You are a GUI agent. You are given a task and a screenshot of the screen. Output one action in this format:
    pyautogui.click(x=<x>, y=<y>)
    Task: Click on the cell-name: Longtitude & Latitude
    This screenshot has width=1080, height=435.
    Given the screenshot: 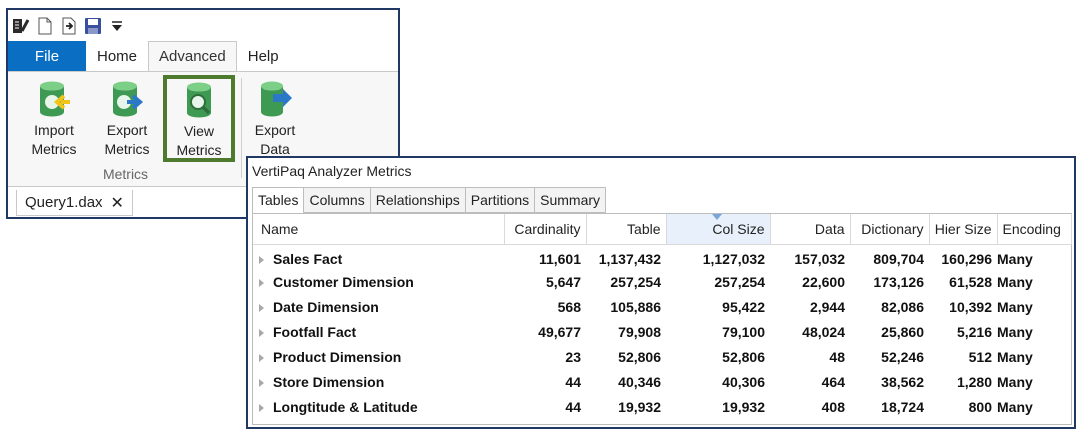 What is the action you would take?
    pyautogui.click(x=378, y=406)
    